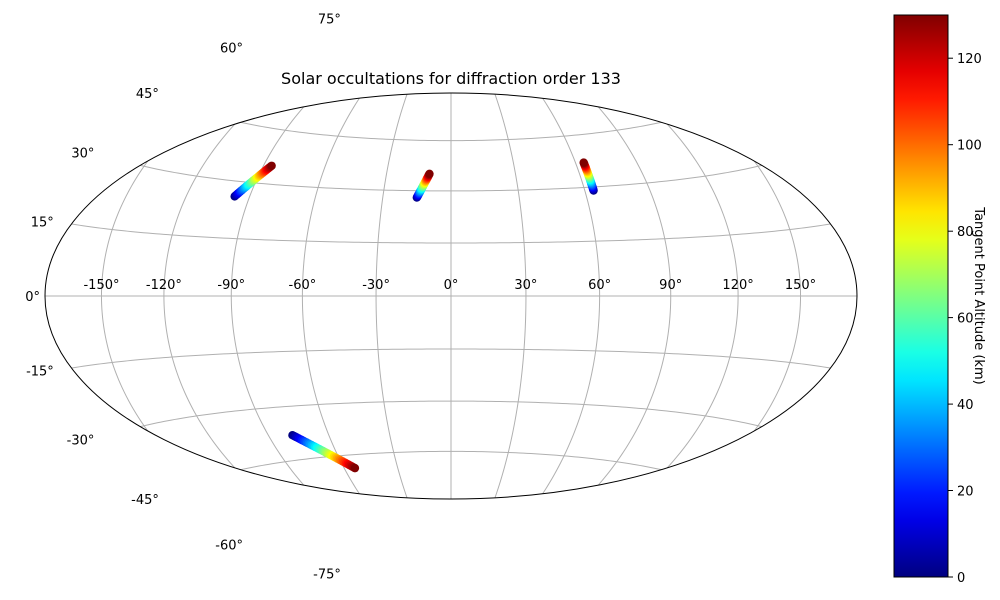 This screenshot has height=600, width=1000. Describe the element at coordinates (599, 285) in the screenshot. I see `lon-tick-label: 60°` at that location.